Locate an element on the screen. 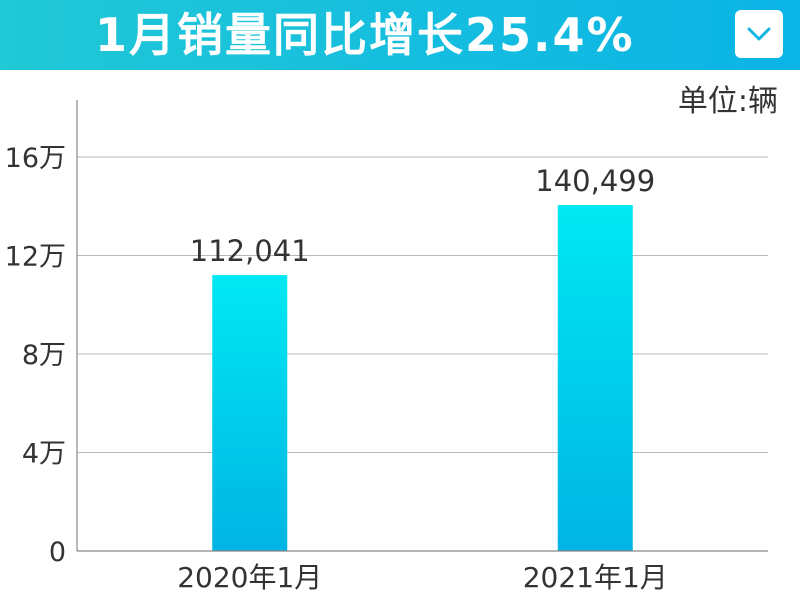 The width and height of the screenshot is (800, 600). chart-title: 1月销量同比增长25.4% is located at coordinates (365, 35).